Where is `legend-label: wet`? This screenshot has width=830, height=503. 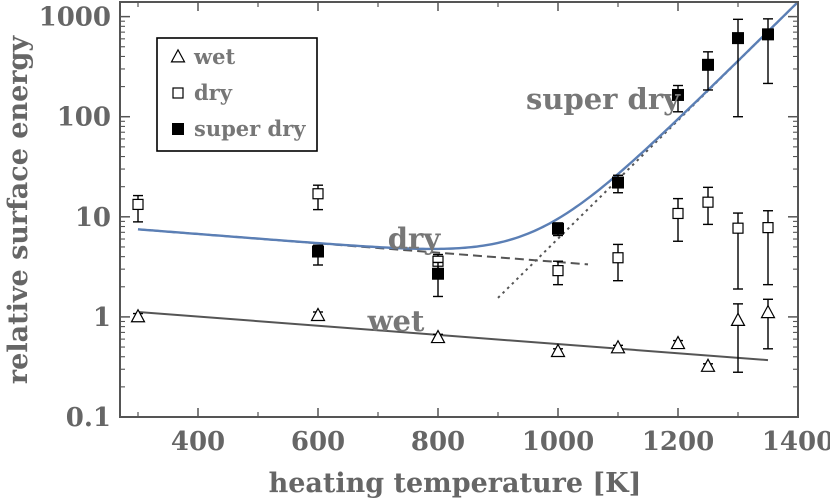 legend-label: wet is located at coordinates (214, 56).